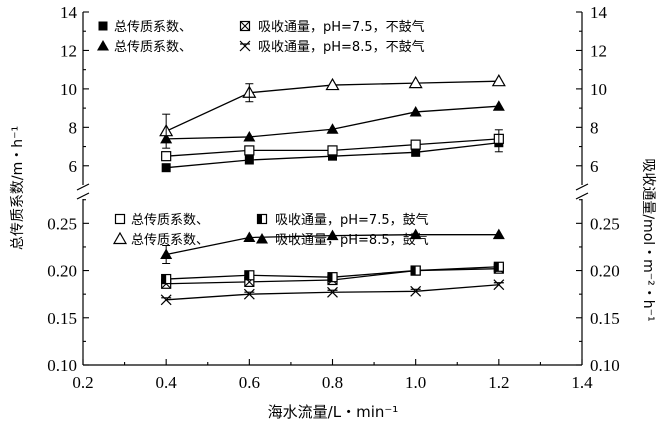 This screenshot has height=432, width=662. What do you see at coordinates (62, 318) in the screenshot?
I see `y-tick-label-left: 0.15` at bounding box center [62, 318].